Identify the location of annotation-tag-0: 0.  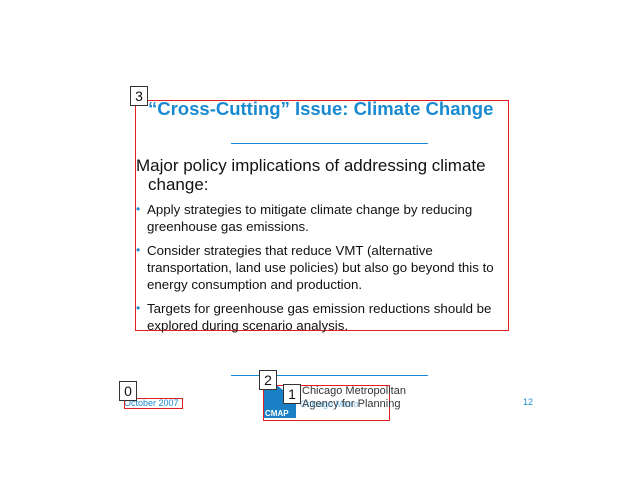
(128, 391).